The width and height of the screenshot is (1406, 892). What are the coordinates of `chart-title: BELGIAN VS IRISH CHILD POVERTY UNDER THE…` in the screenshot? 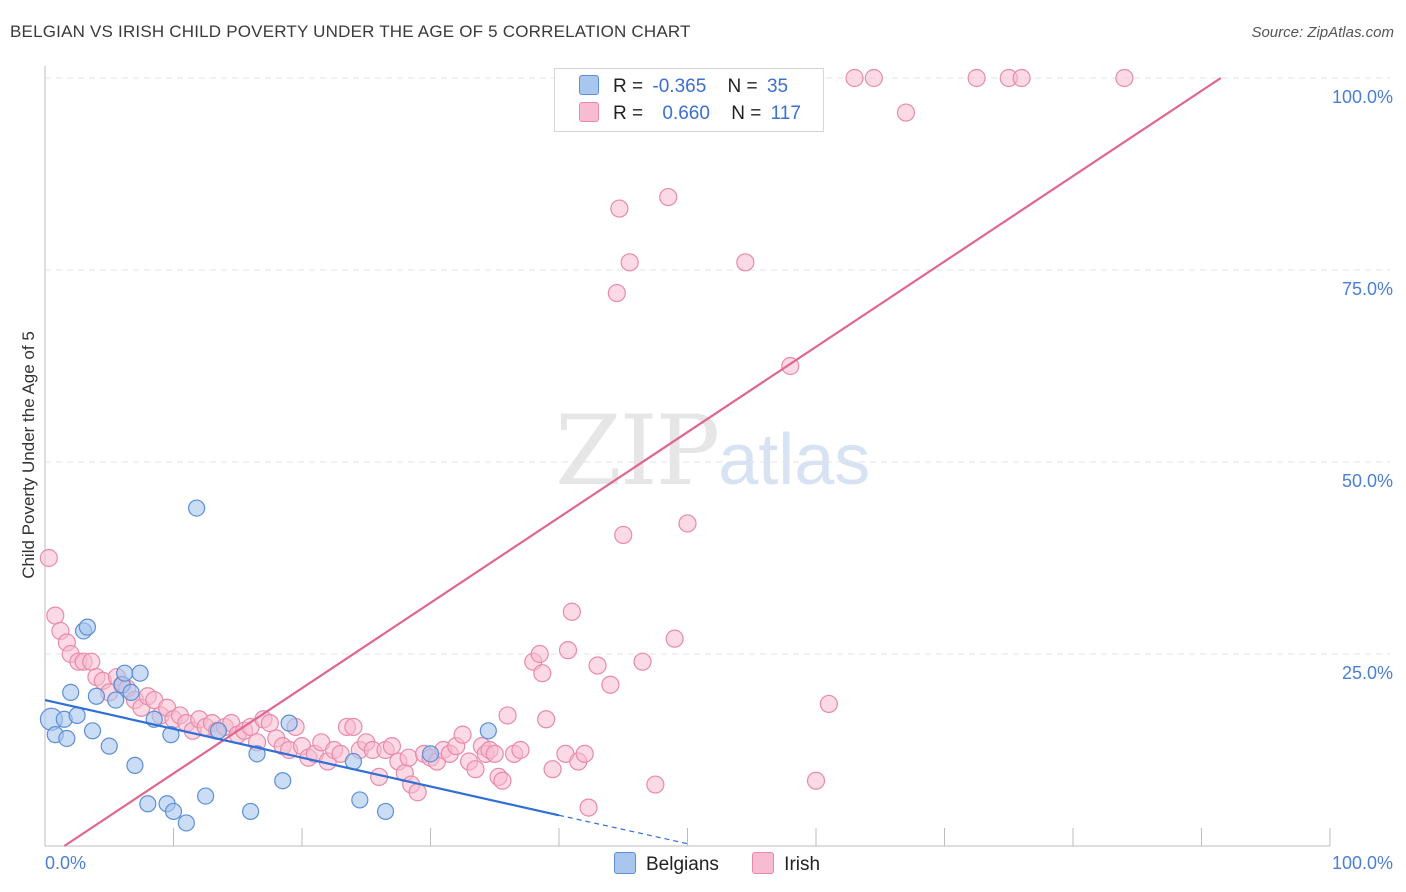 It's located at (350, 31).